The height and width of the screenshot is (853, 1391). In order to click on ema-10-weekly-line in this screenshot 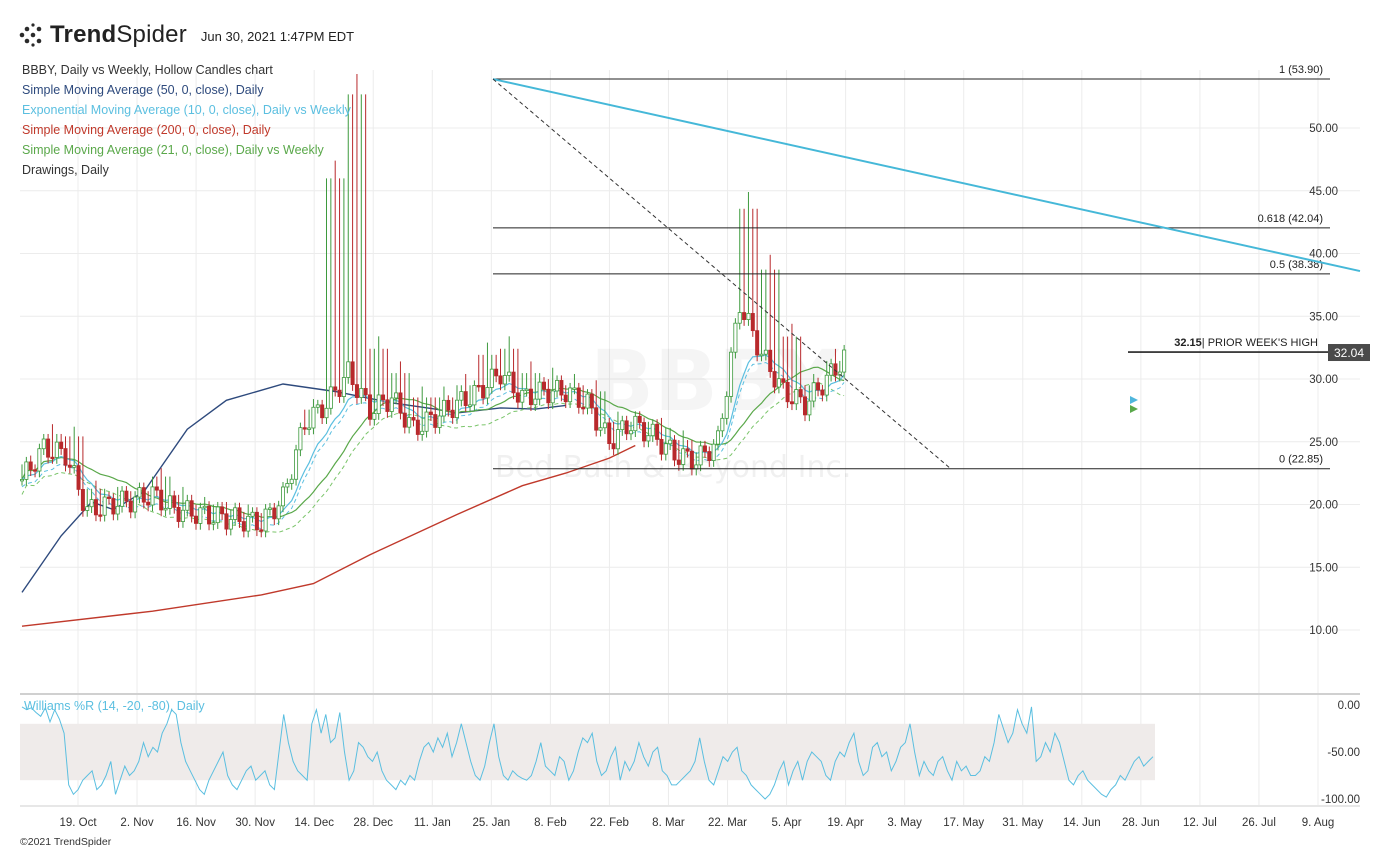, I will do `click(433, 445)`.